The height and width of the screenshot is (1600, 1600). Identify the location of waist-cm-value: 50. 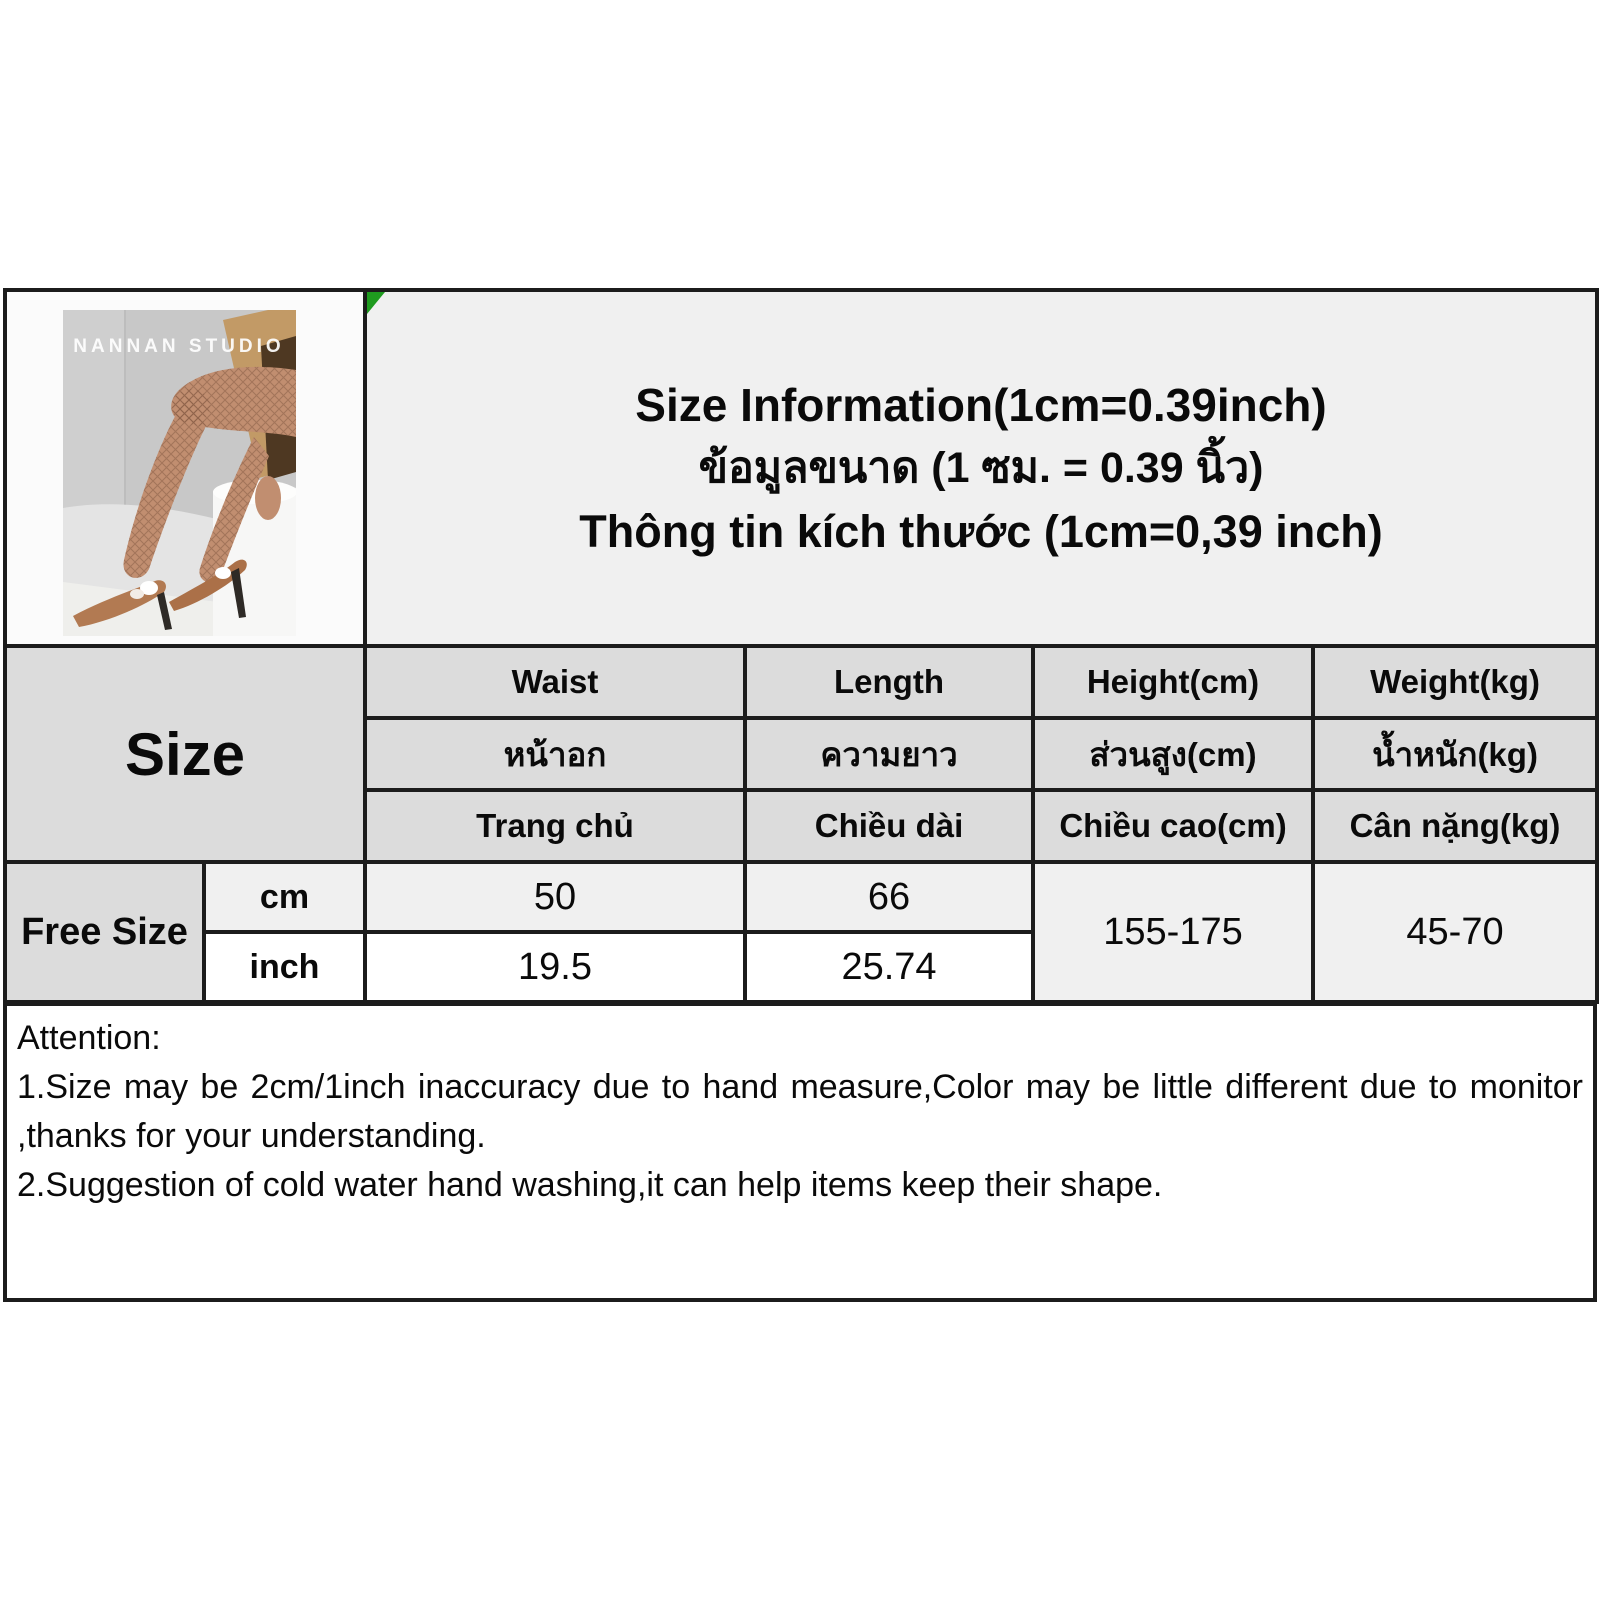
(555, 897).